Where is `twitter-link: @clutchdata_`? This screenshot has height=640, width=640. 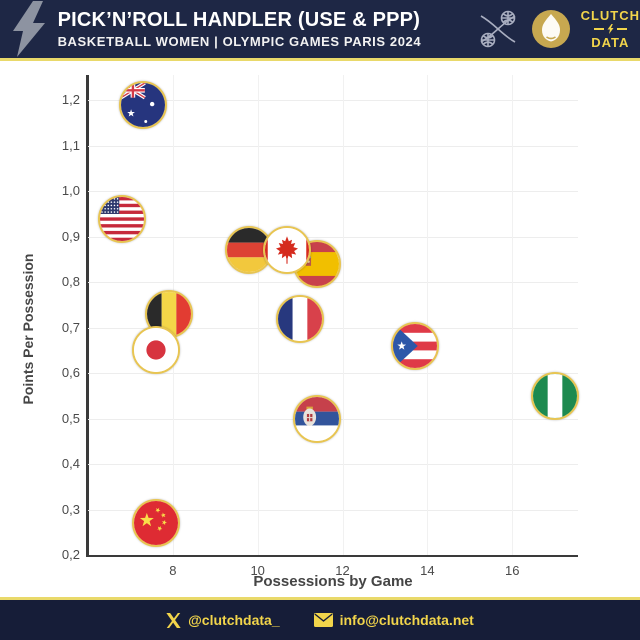
twitter-link: @clutchdata_ is located at coordinates (223, 620).